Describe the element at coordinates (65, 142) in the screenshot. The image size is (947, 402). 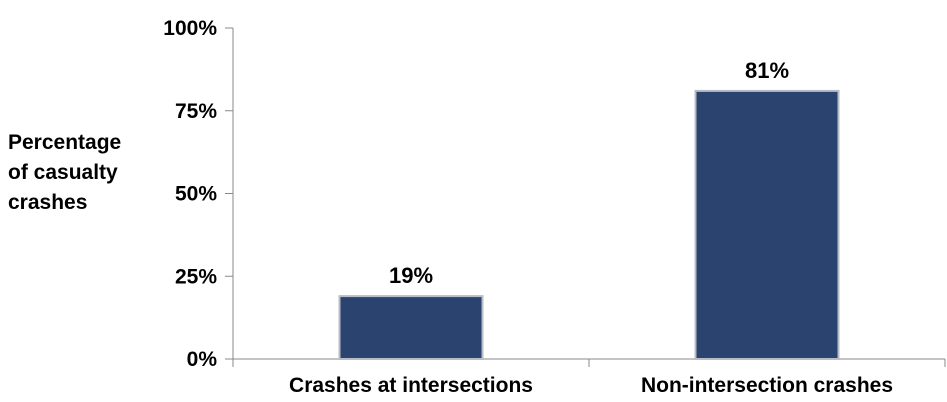
I see `y-axis-label-line-1: Percentage` at that location.